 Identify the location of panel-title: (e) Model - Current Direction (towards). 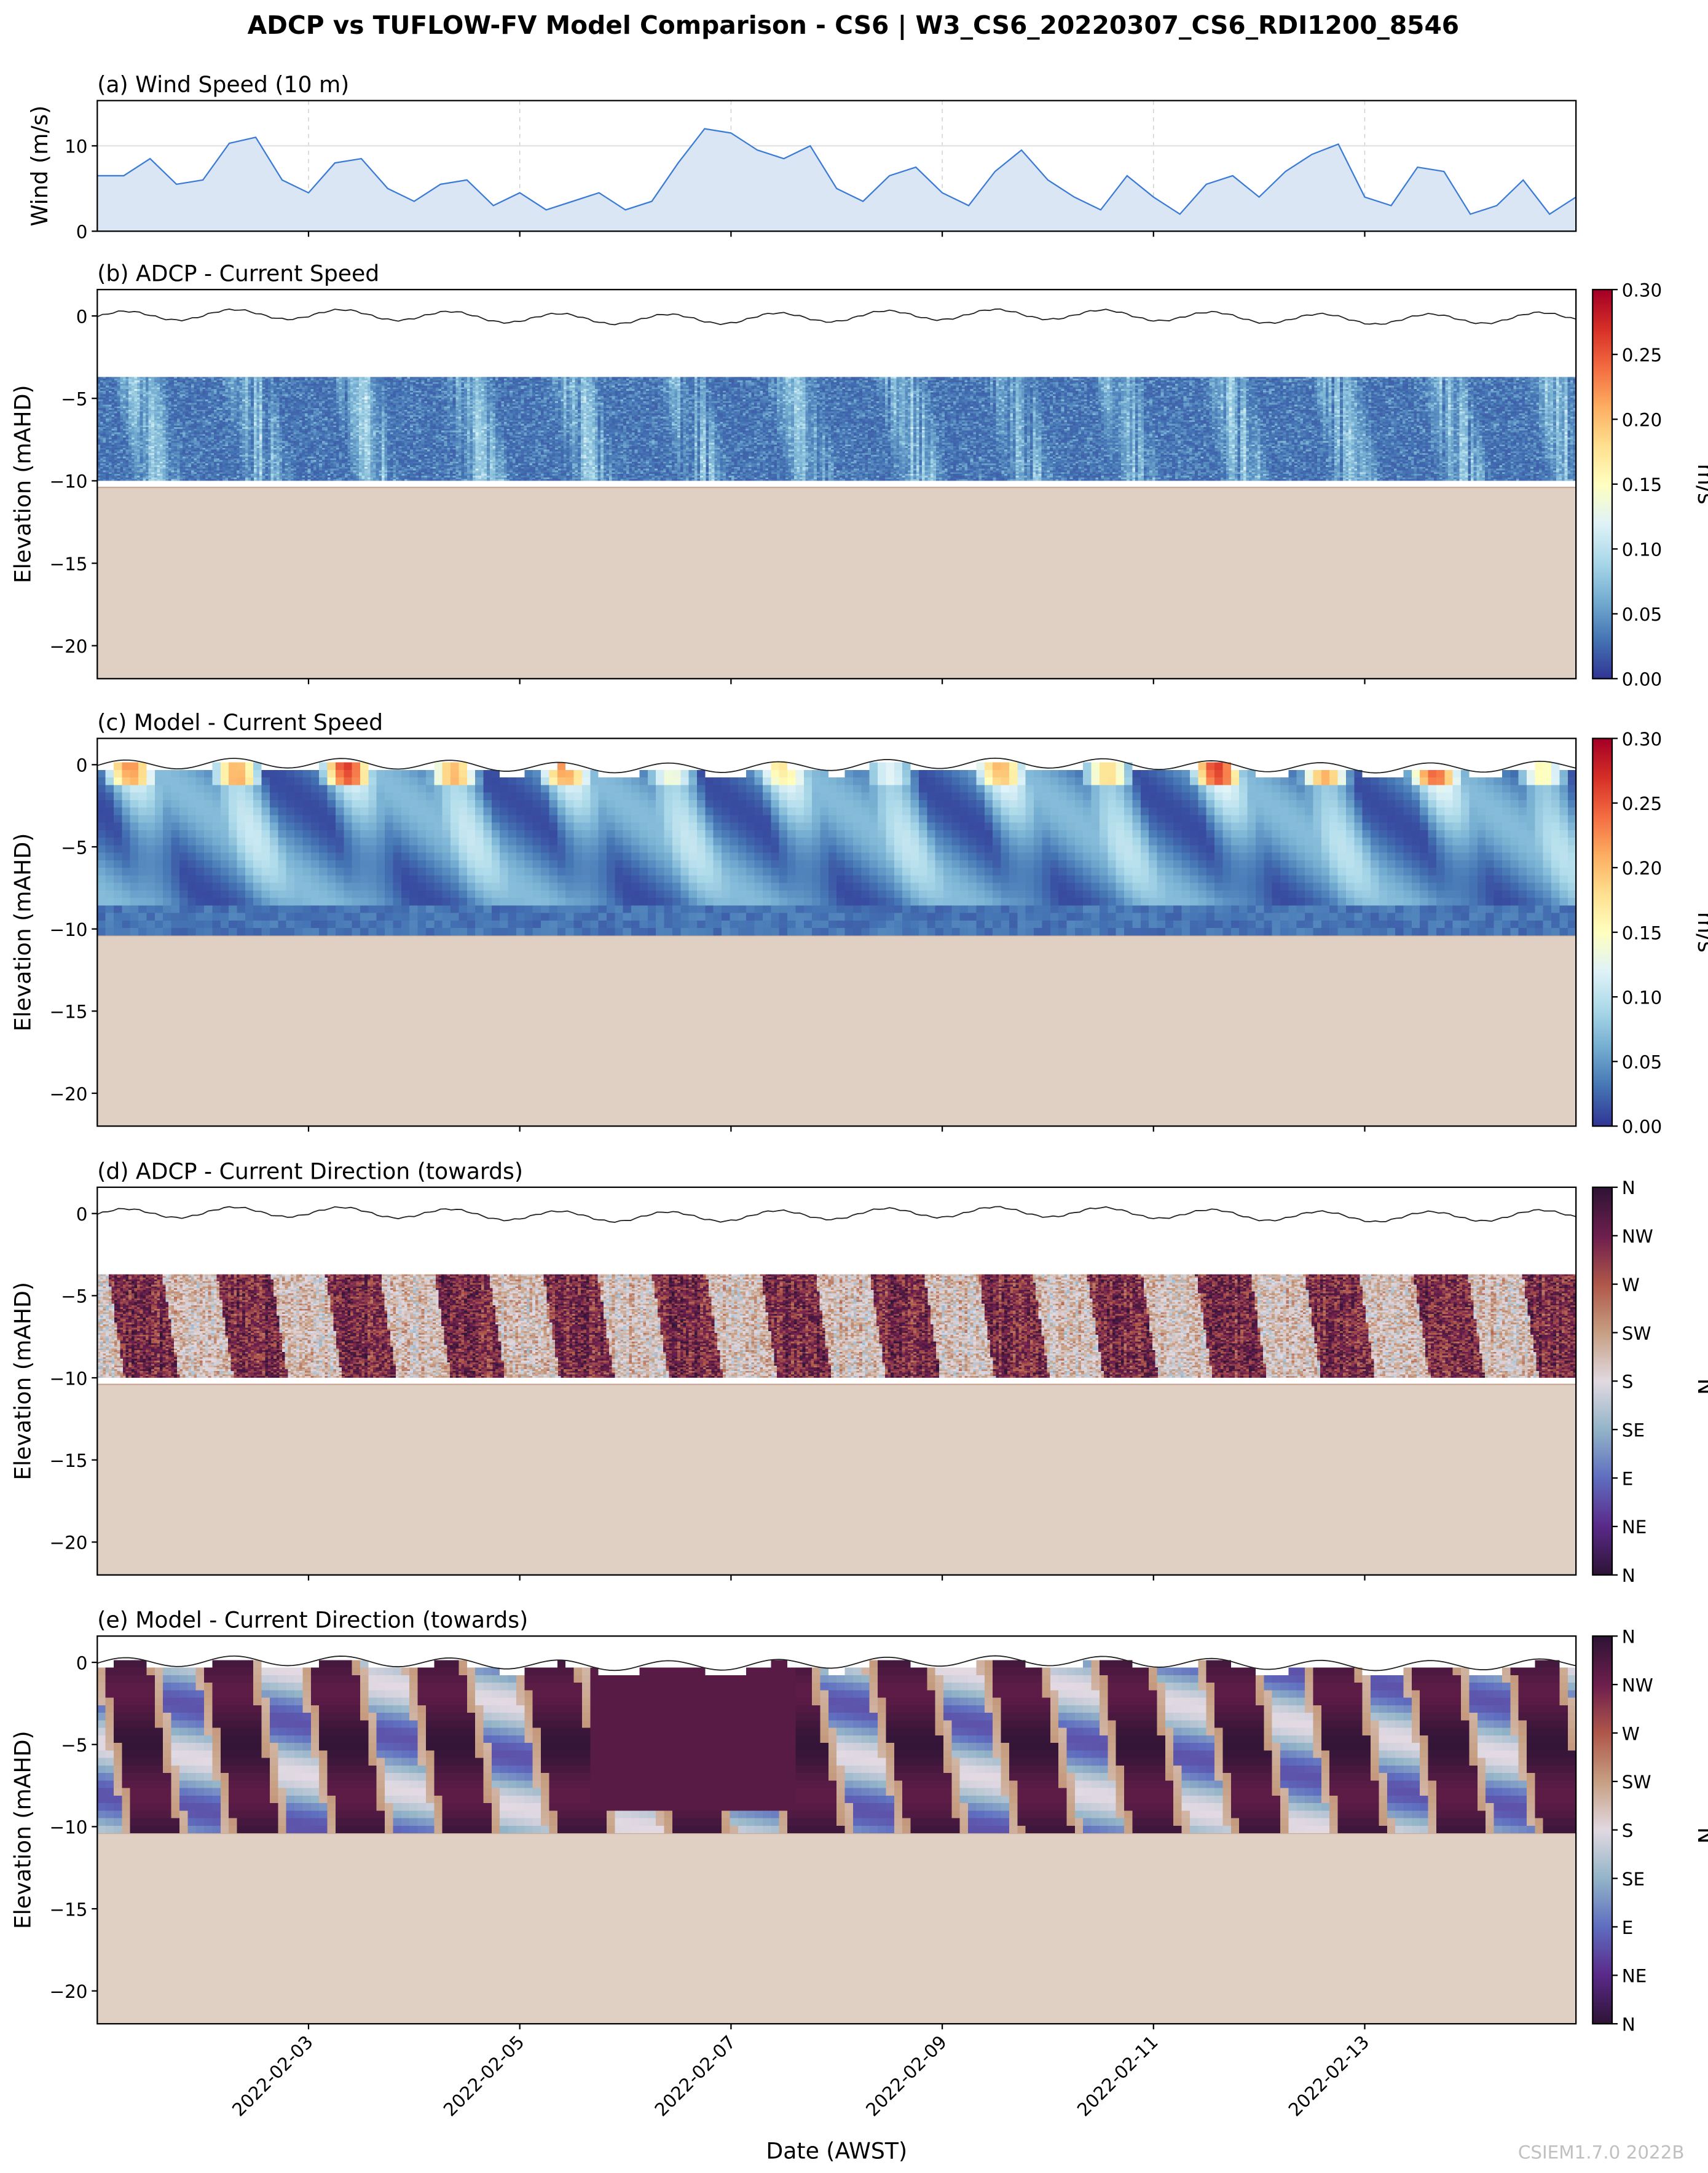
(312, 1620).